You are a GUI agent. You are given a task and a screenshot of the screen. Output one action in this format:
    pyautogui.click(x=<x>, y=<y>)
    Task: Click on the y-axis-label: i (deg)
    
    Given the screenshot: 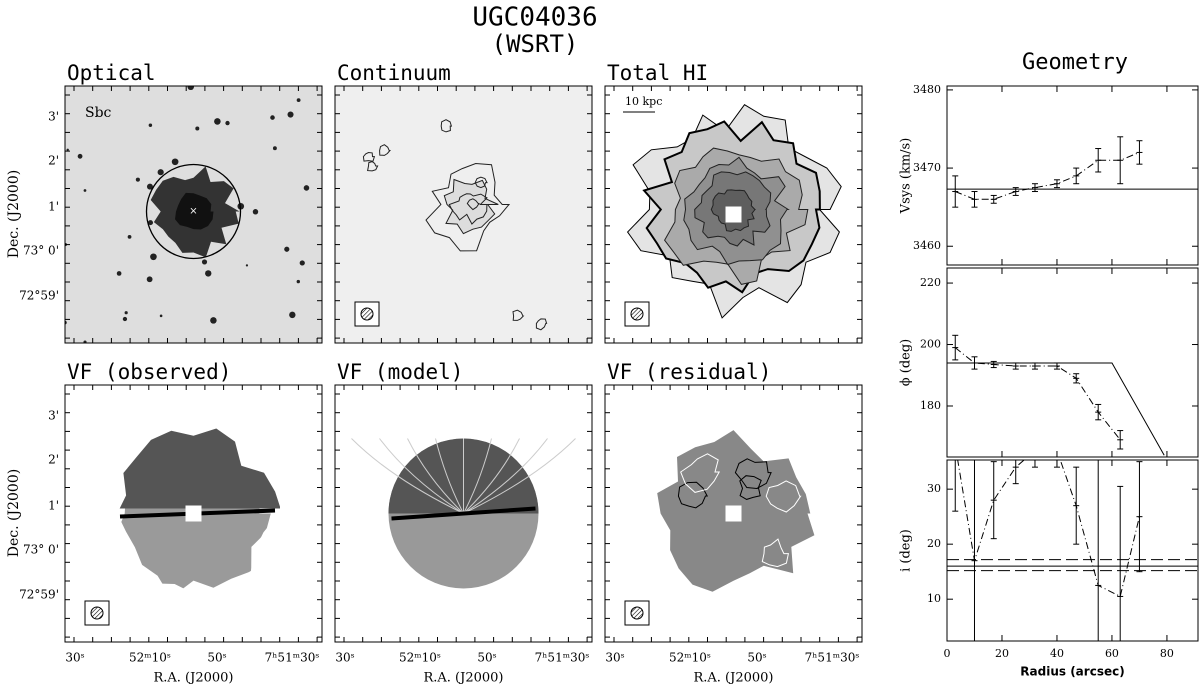 What is the action you would take?
    pyautogui.click(x=906, y=550)
    